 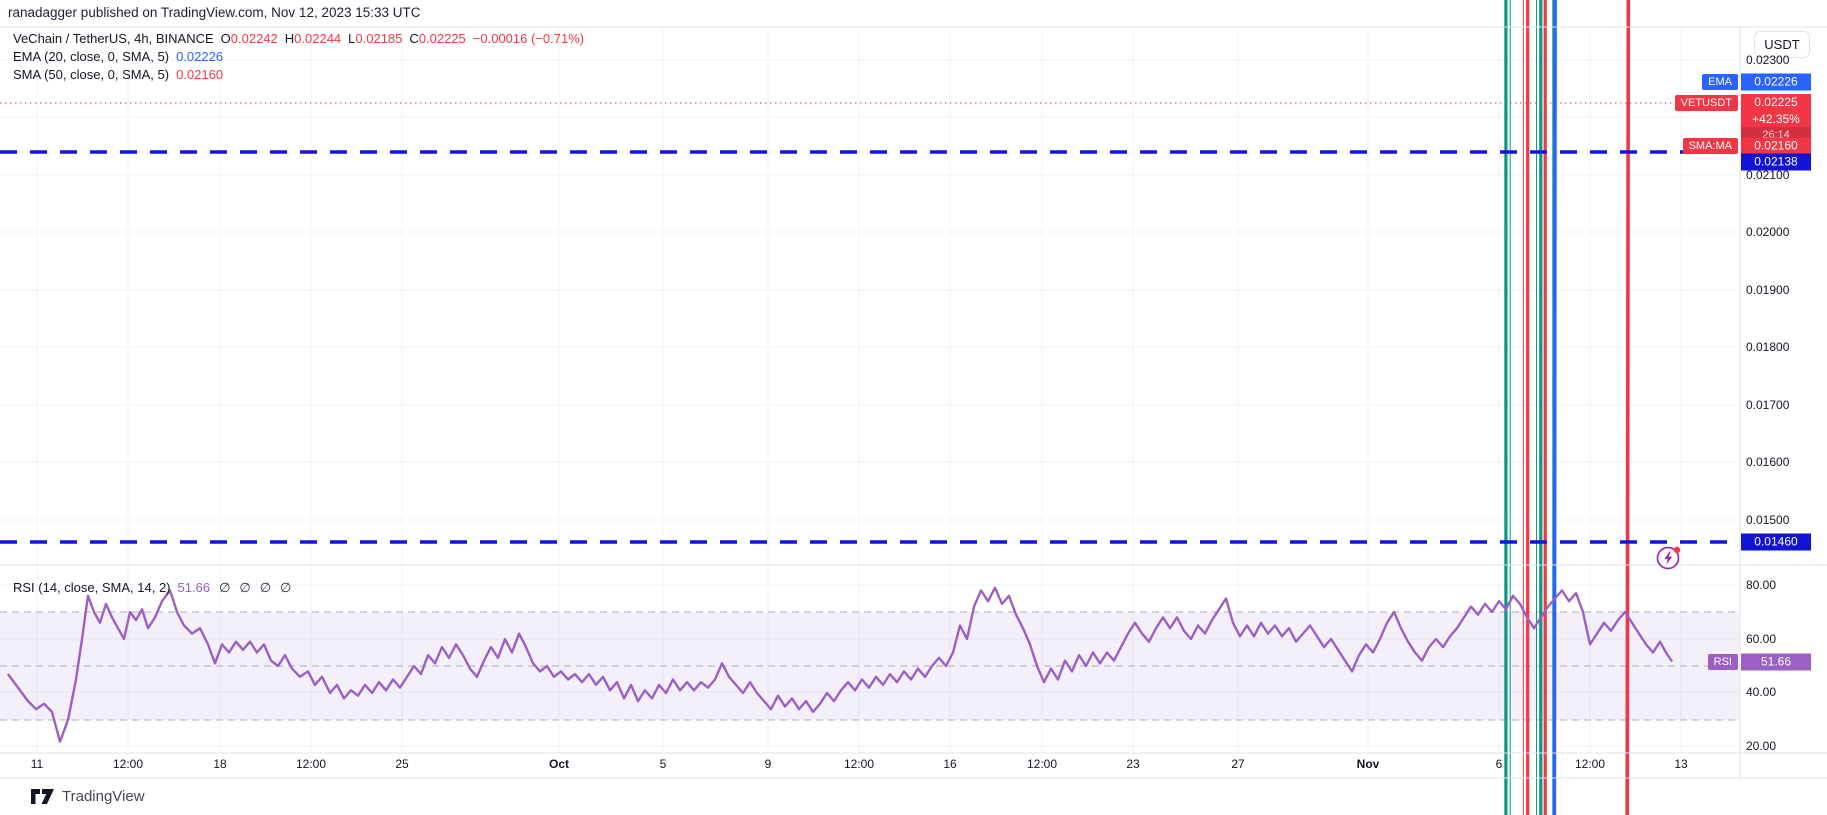 I want to click on time-axis-tick: Oct, so click(x=559, y=764).